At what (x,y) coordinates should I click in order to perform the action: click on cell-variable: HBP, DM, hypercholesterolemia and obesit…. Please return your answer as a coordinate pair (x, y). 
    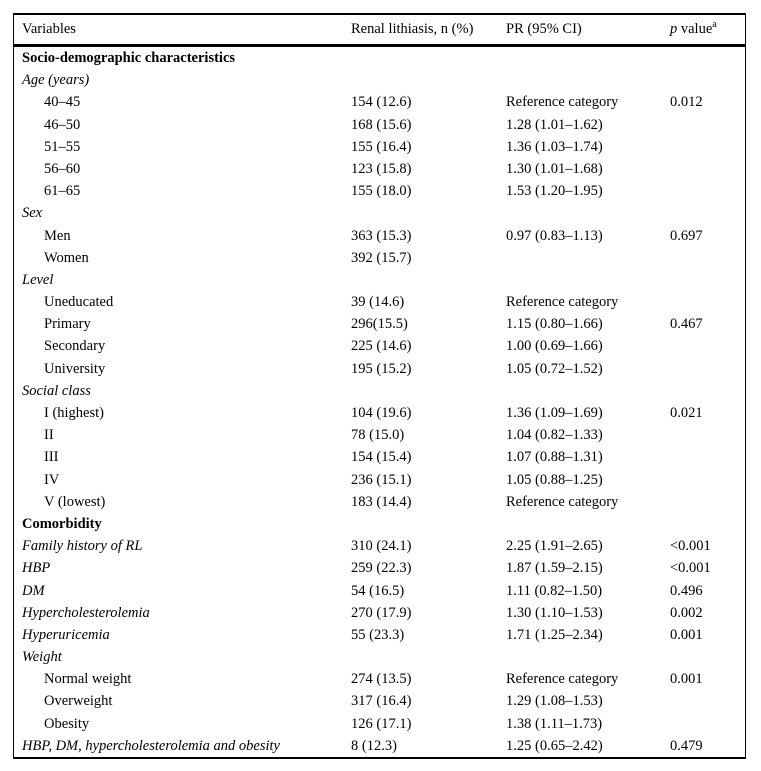
    Looking at the image, I should click on (151, 745).